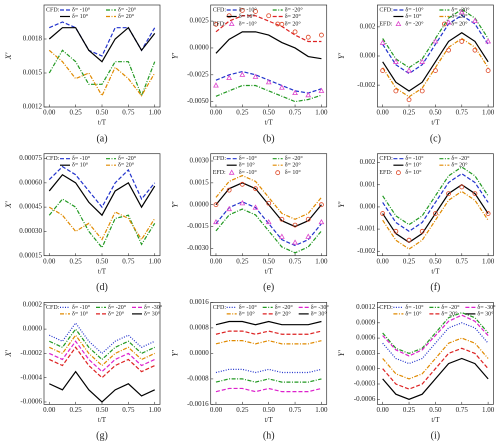 The height and width of the screenshot is (446, 500). I want to click on y-tick-label: 0.000, so click(368, 207).